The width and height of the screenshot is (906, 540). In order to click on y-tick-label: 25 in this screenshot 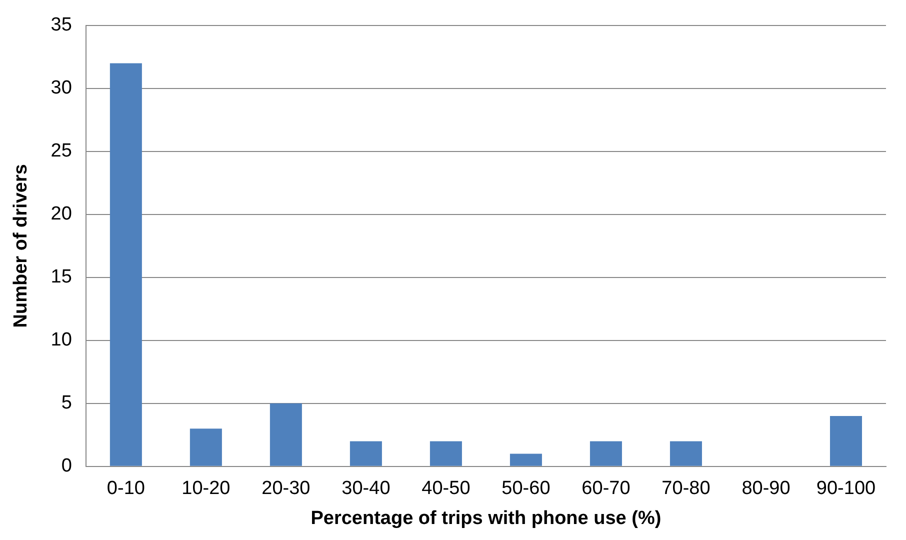, I will do `click(61, 151)`.